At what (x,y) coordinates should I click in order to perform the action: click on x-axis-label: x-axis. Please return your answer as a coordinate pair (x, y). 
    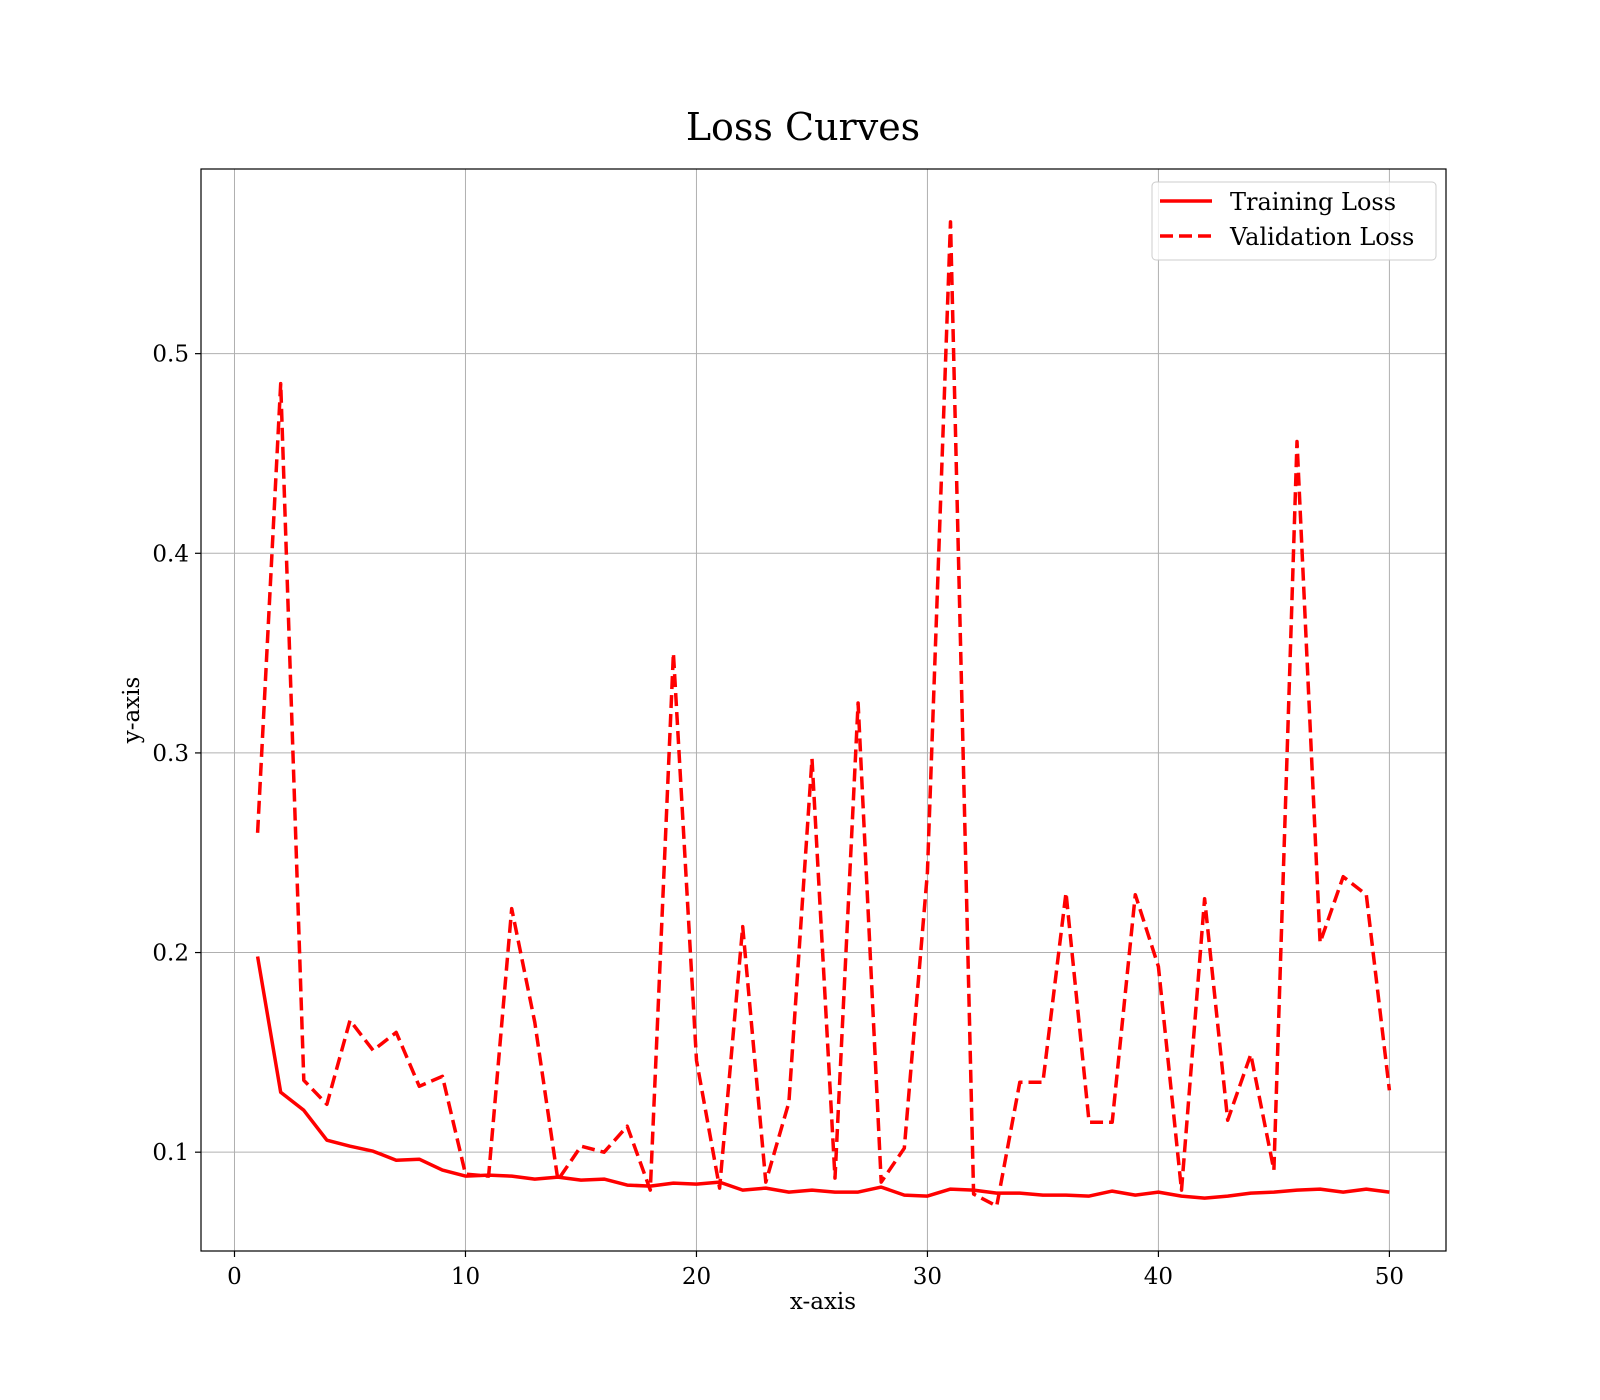
    Looking at the image, I should click on (823, 1302).